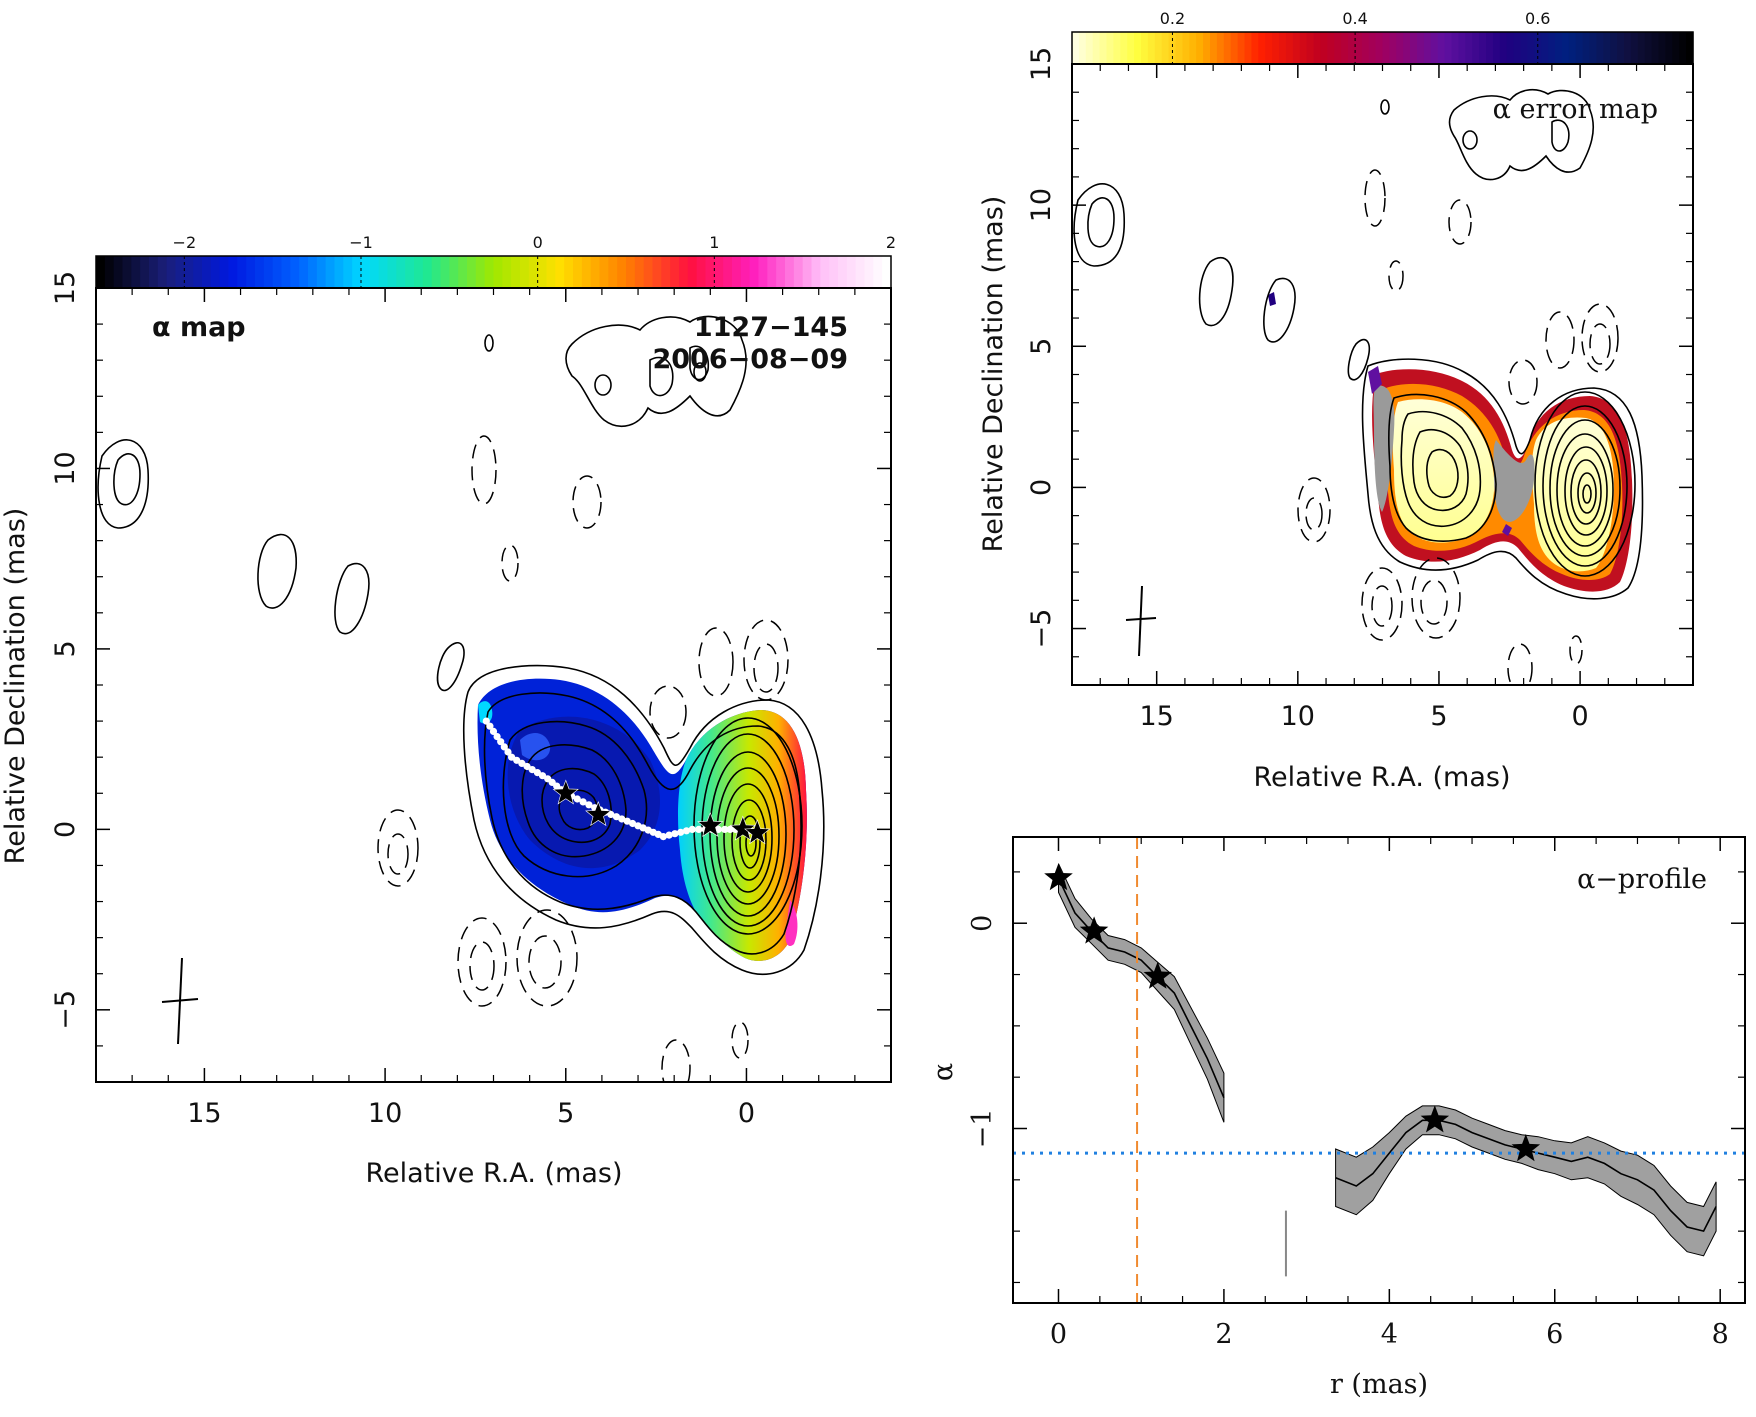 This screenshot has width=1756, height=1417. I want to click on alpha-profile-y-tick-label: −1, so click(982, 1129).